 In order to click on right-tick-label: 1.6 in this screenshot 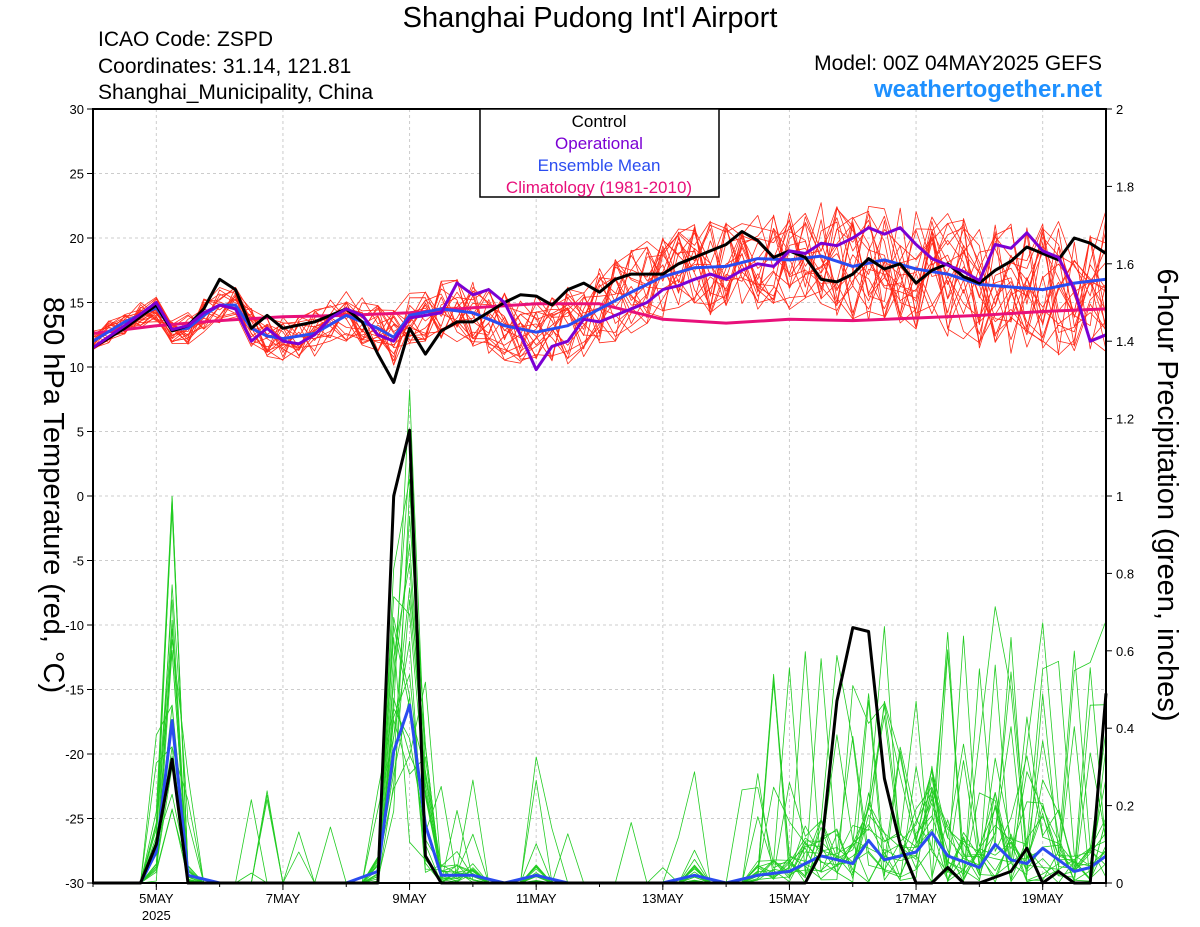, I will do `click(1125, 264)`.